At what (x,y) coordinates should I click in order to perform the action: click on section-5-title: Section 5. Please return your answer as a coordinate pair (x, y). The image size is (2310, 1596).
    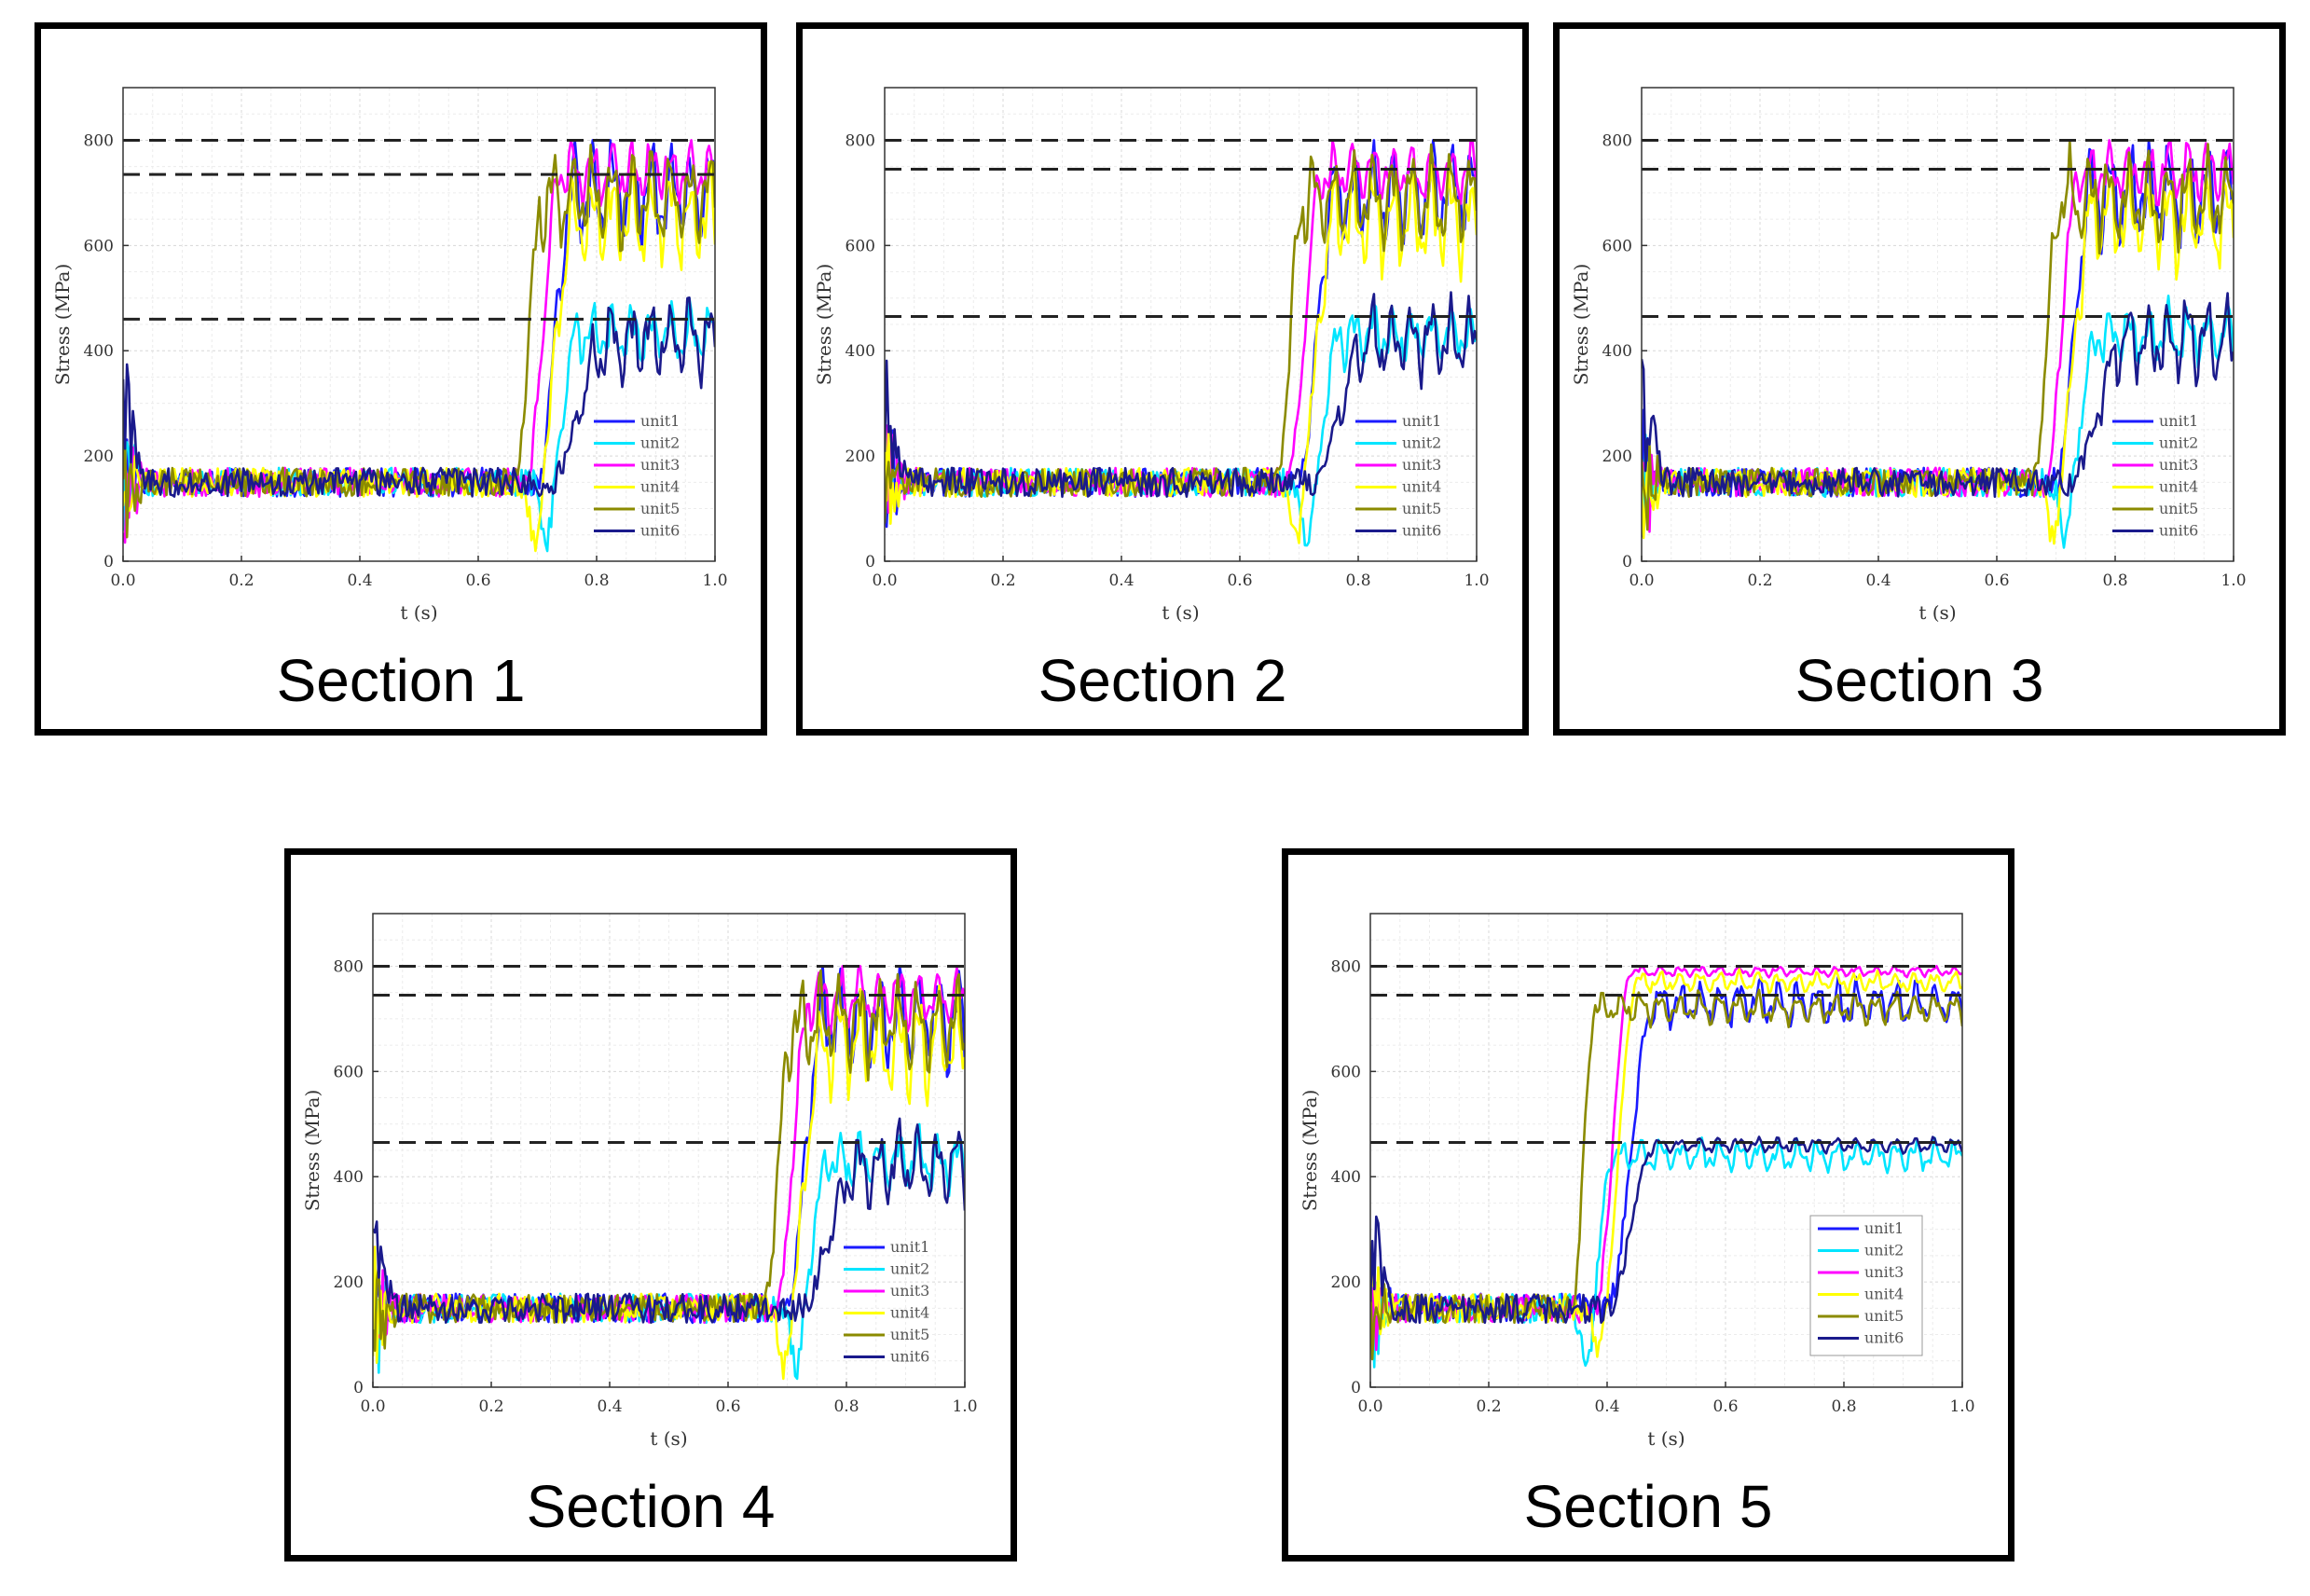
    Looking at the image, I should click on (1648, 1506).